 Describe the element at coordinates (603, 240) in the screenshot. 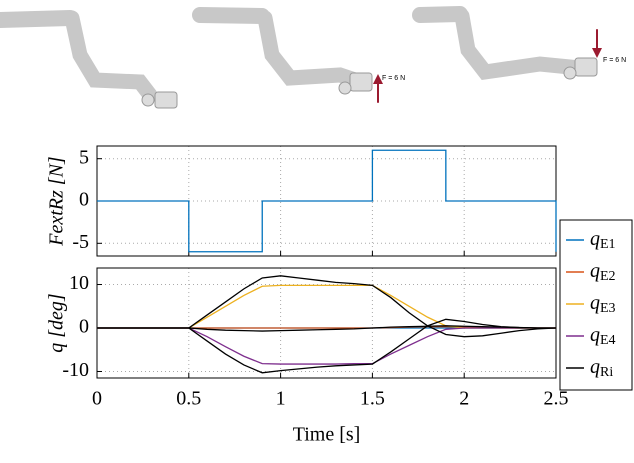

I see `legend-label: qE1` at that location.